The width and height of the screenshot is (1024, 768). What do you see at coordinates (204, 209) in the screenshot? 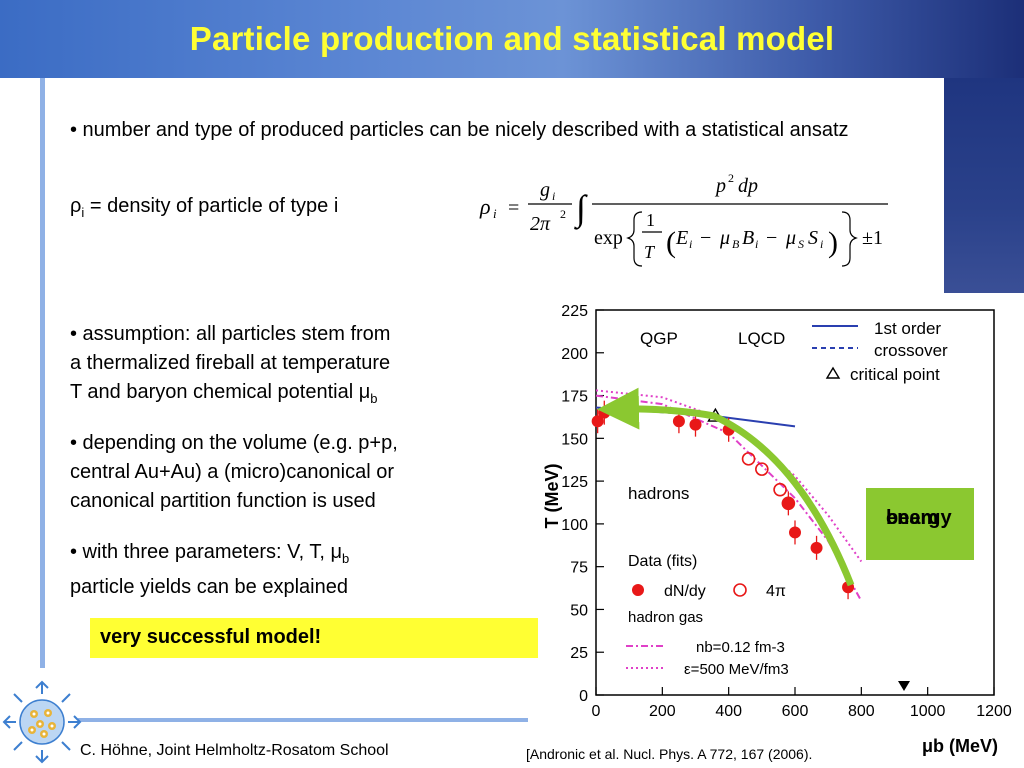
I see `rho-definition: ρi = density of particle of type i` at bounding box center [204, 209].